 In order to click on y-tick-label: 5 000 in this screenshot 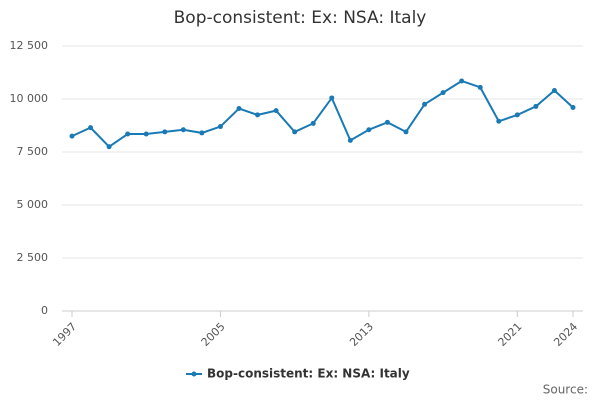, I will do `click(33, 204)`.